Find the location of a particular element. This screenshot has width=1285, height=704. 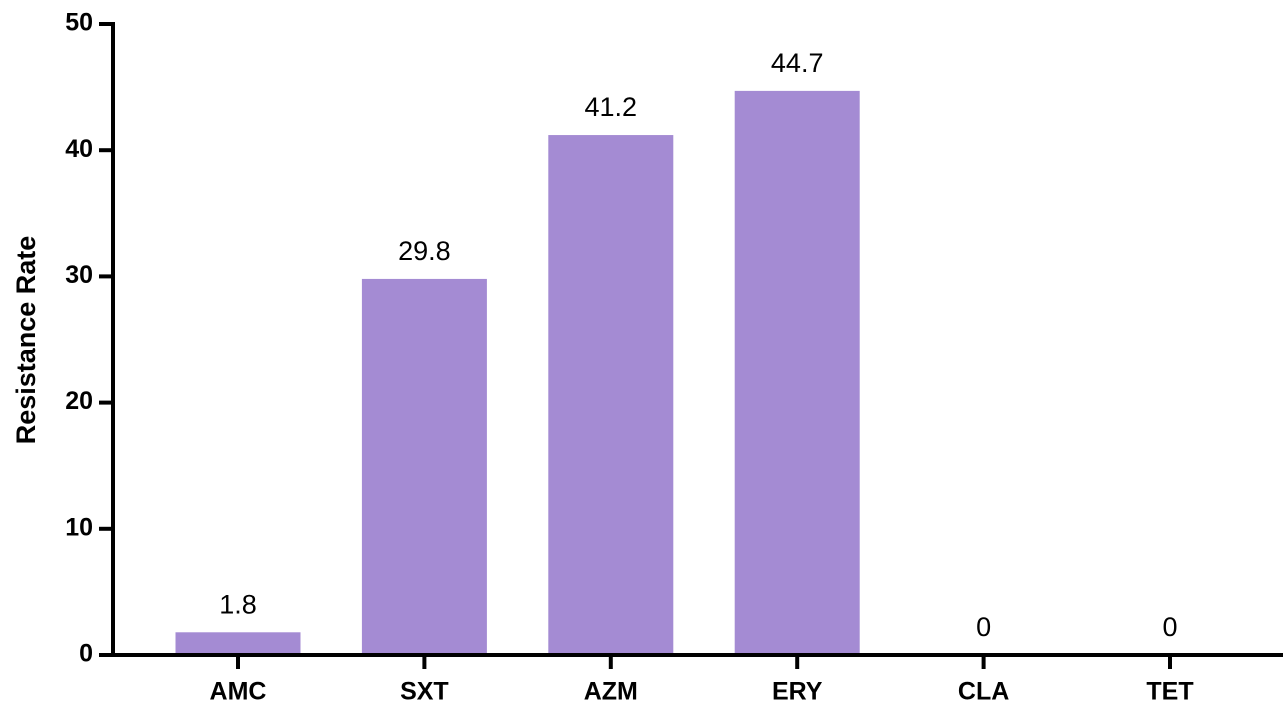

y-tick-label: 50 is located at coordinates (79, 23).